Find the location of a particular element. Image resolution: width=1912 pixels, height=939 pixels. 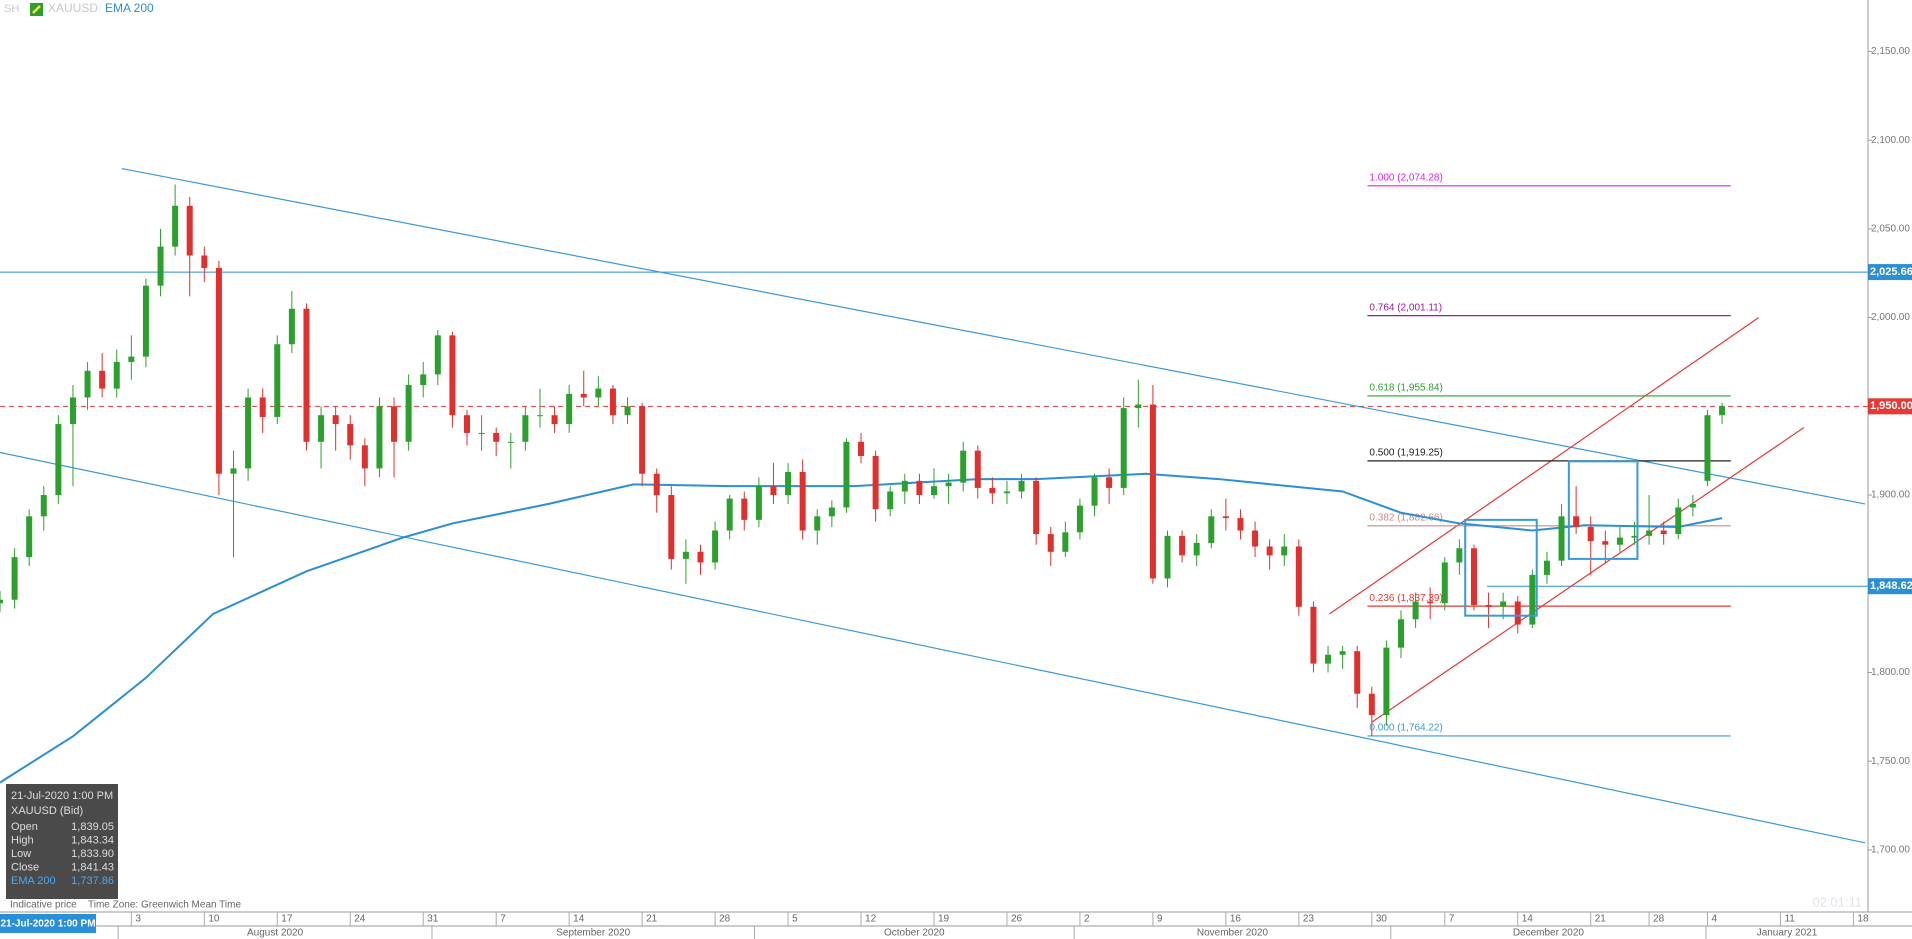

y-tick-label: 2,150.00 is located at coordinates (1890, 51).